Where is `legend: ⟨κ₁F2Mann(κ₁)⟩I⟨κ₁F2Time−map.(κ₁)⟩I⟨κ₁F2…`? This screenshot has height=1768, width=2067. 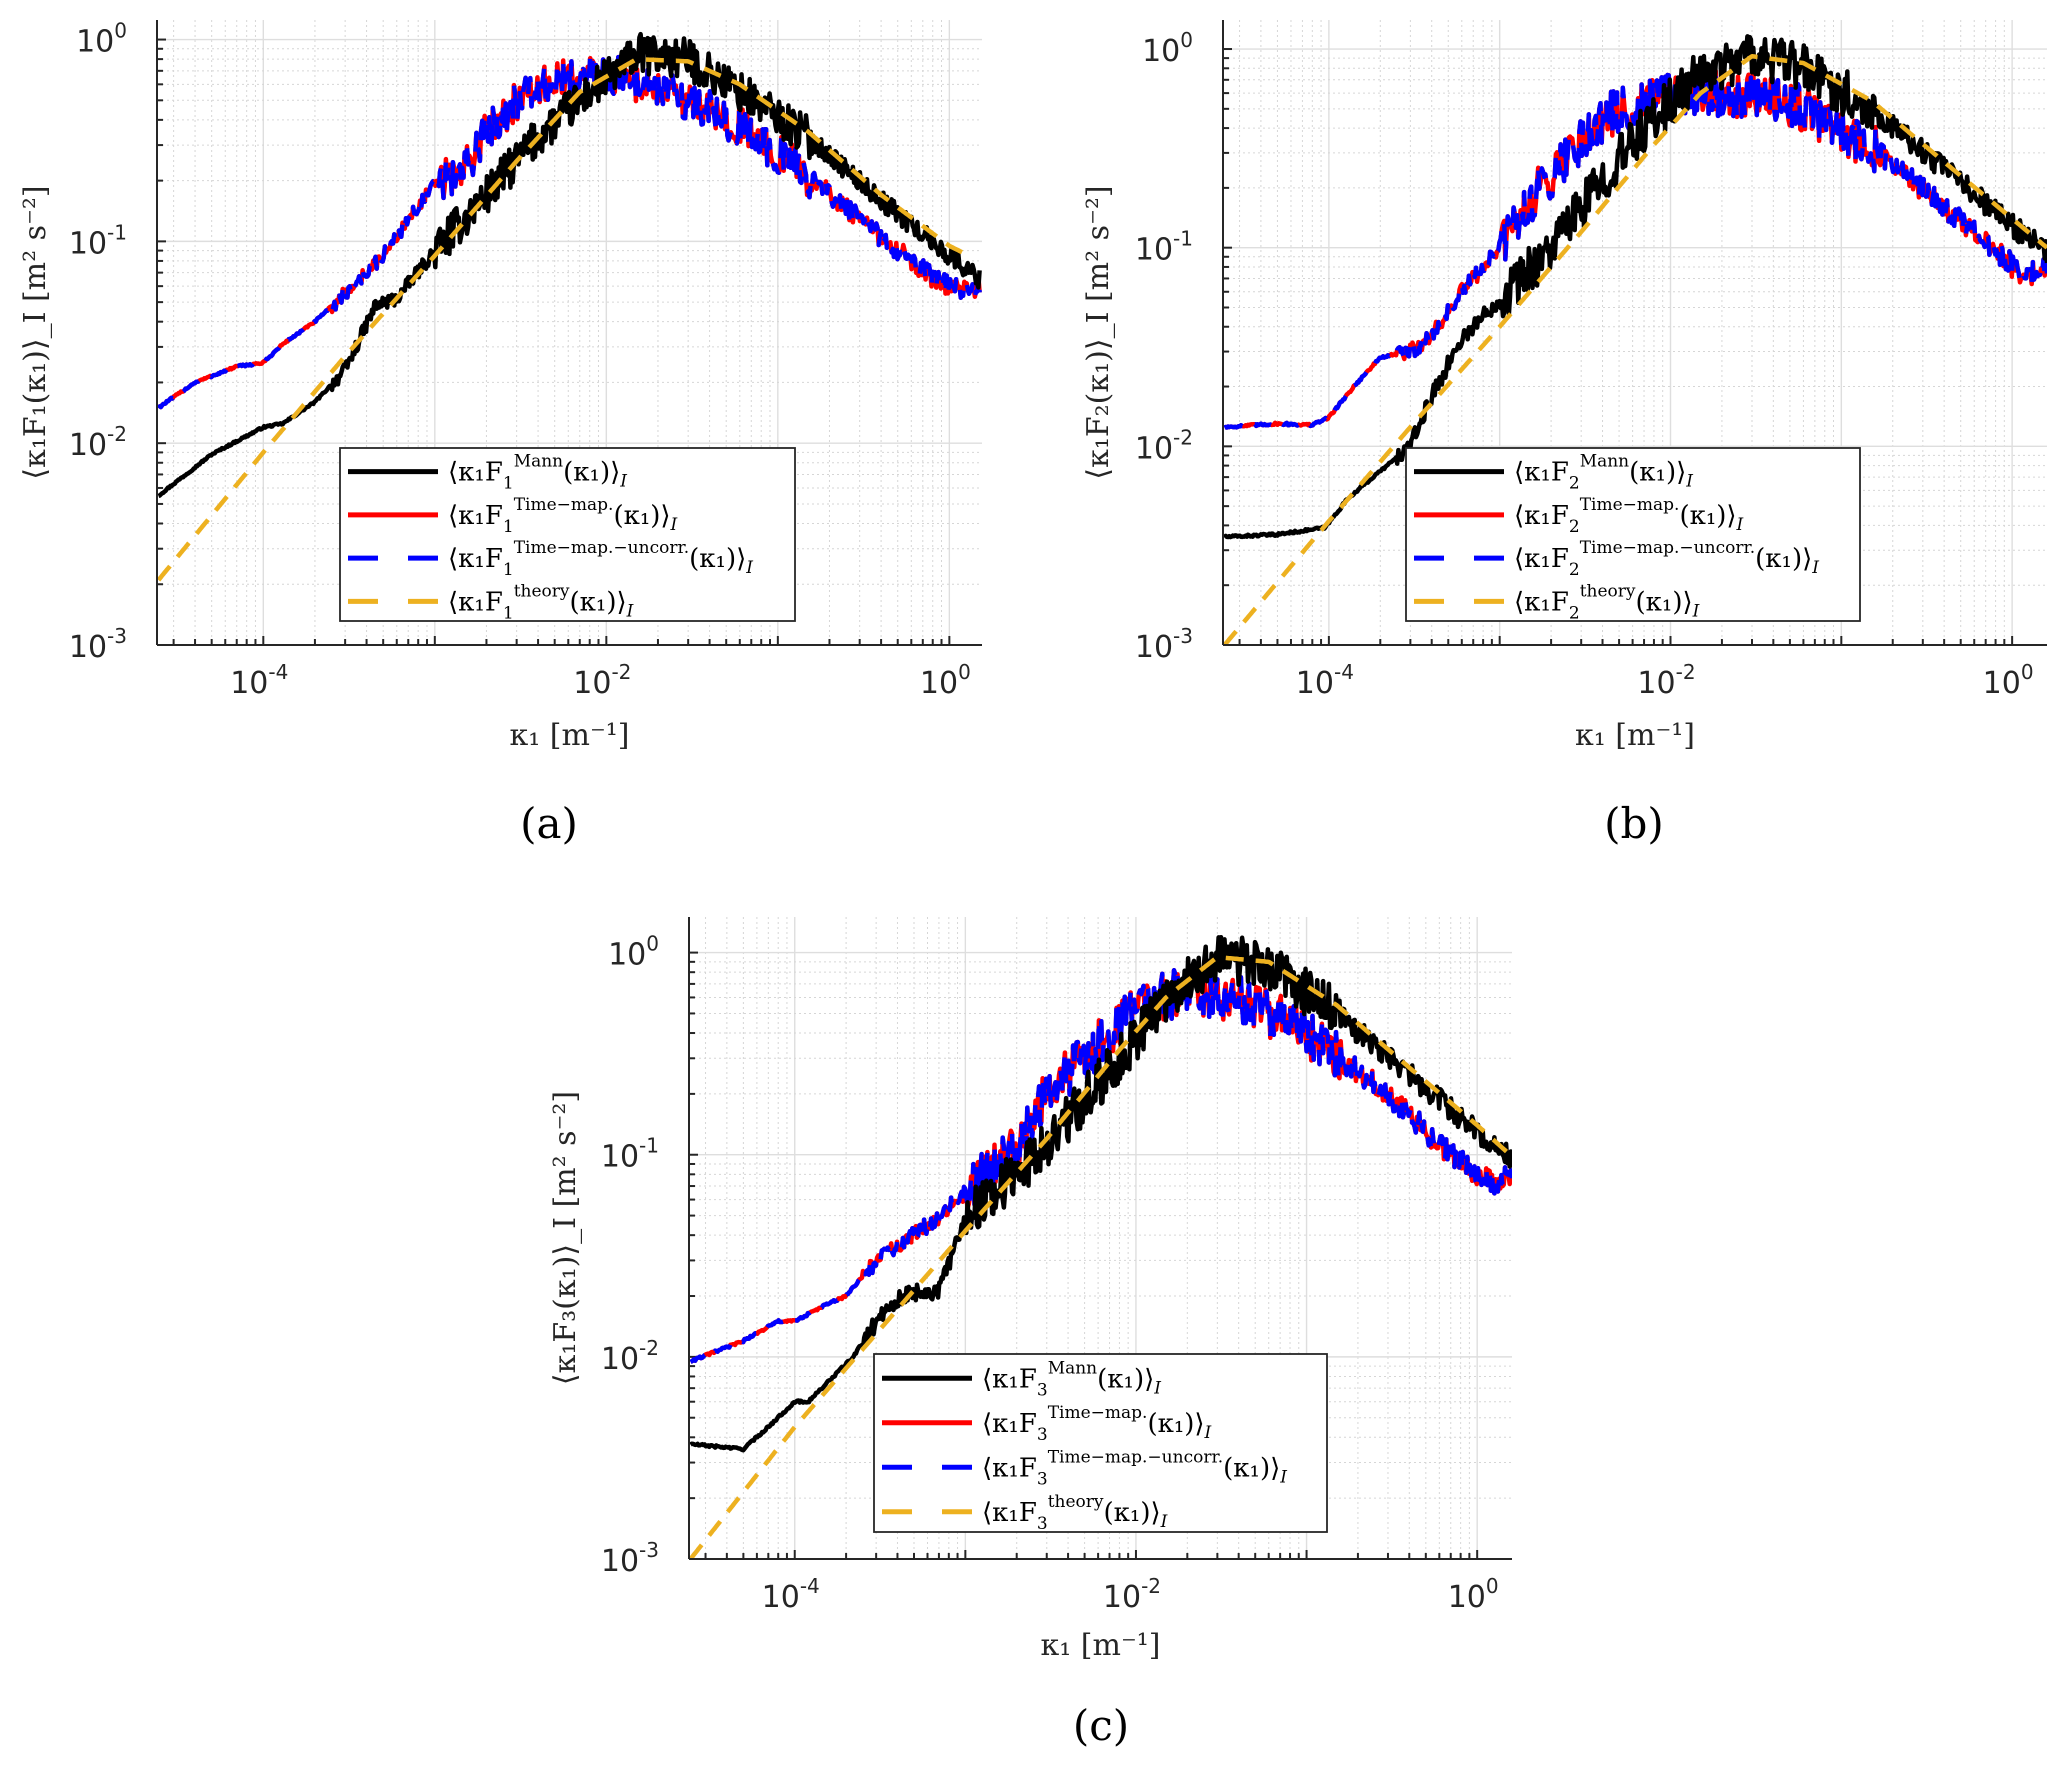 legend: ⟨κ₁F2Mann(κ₁)⟩I⟨κ₁F2Time−map.(κ₁)⟩I⟨κ₁F2… is located at coordinates (1633, 535).